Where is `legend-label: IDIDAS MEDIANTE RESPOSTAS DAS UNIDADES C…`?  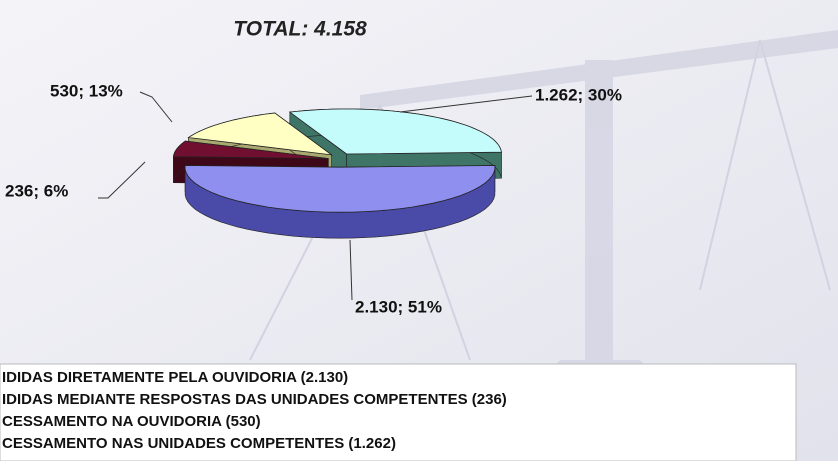
legend-label: IDIDAS MEDIANTE RESPOSTAS DAS UNIDADES C… is located at coordinates (254, 399).